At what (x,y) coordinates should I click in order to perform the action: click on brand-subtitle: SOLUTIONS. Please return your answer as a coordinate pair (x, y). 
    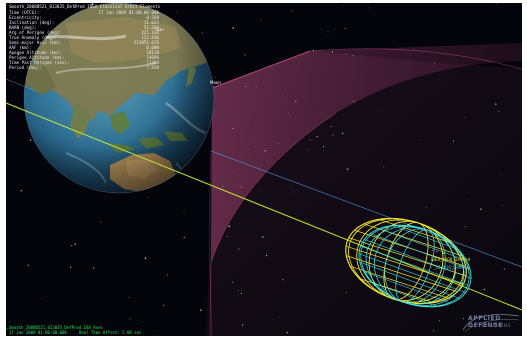
    Looking at the image, I should click on (496, 325).